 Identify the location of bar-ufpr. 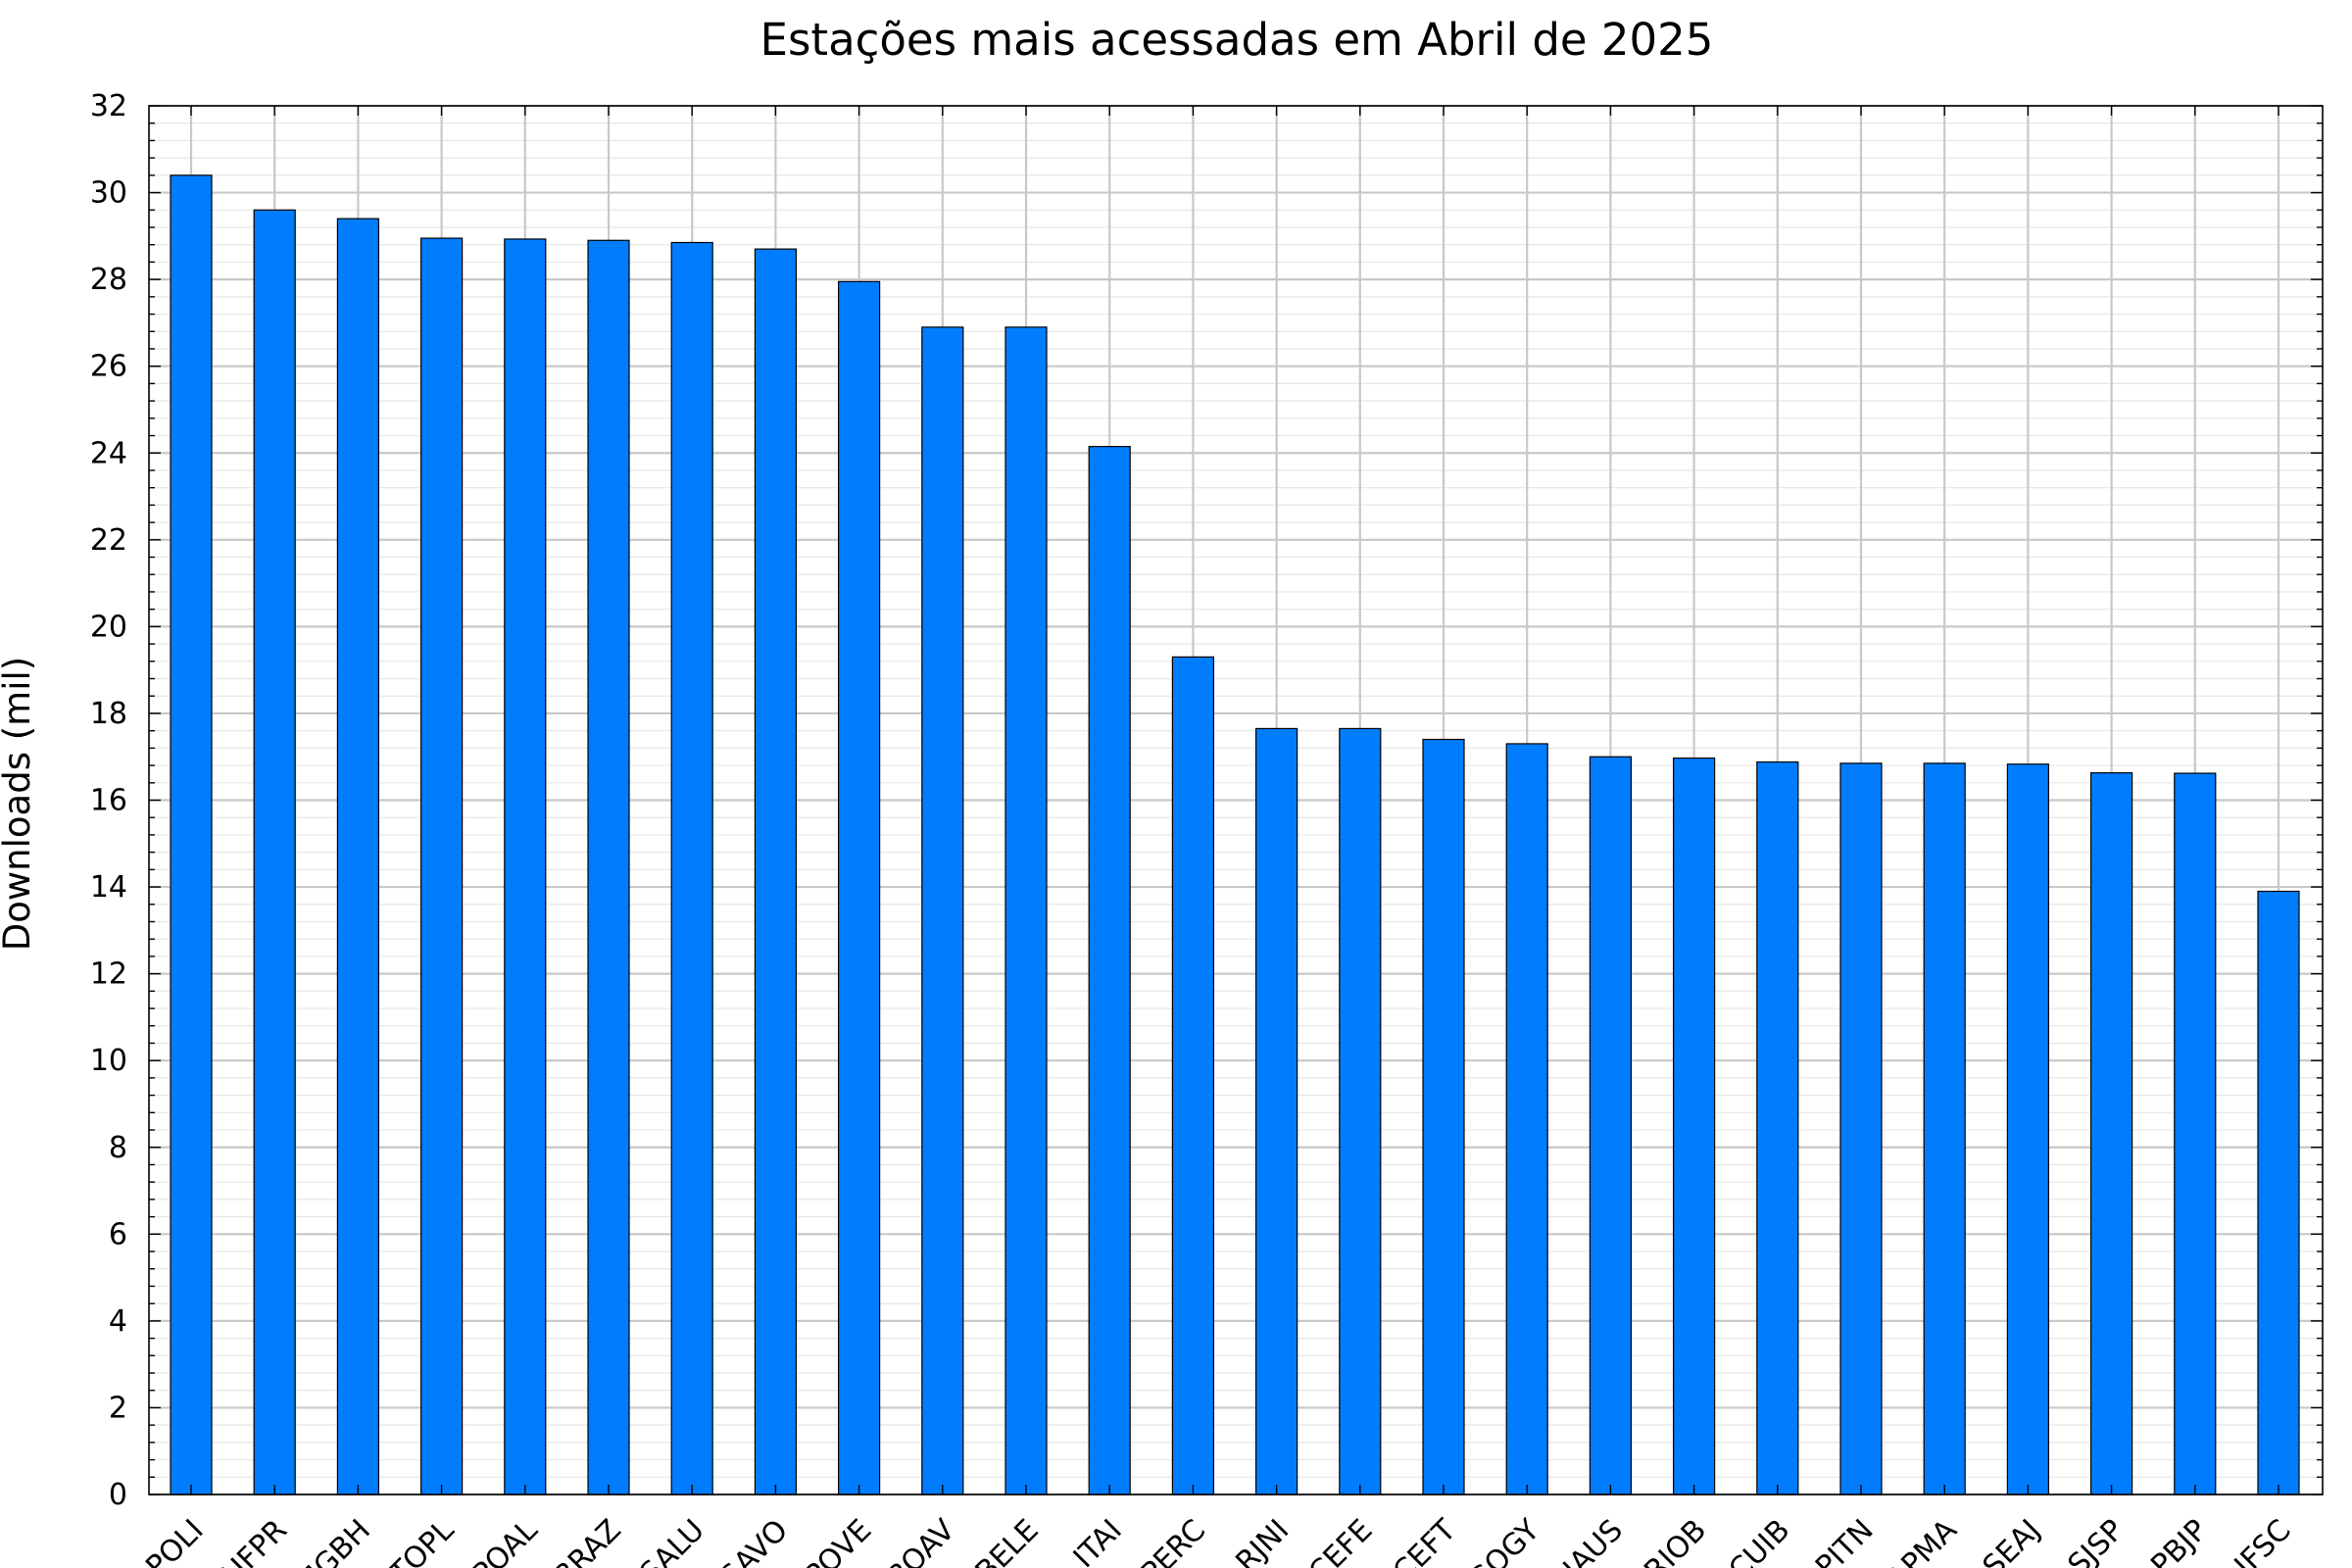
(274, 852).